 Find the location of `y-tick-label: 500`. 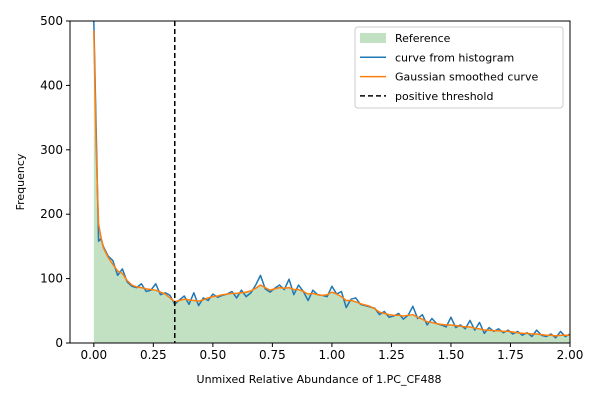

y-tick-label: 500 is located at coordinates (51, 21).